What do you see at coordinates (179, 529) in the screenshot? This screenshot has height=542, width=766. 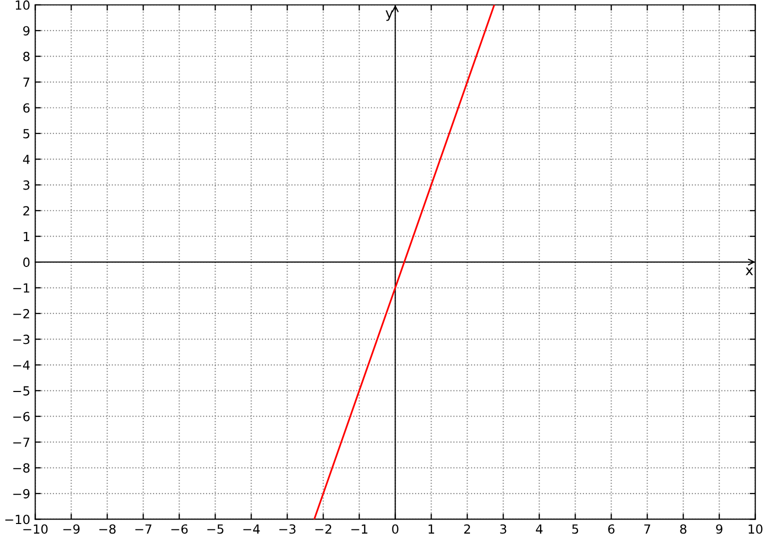 I see `x-tick-label: −6` at bounding box center [179, 529].